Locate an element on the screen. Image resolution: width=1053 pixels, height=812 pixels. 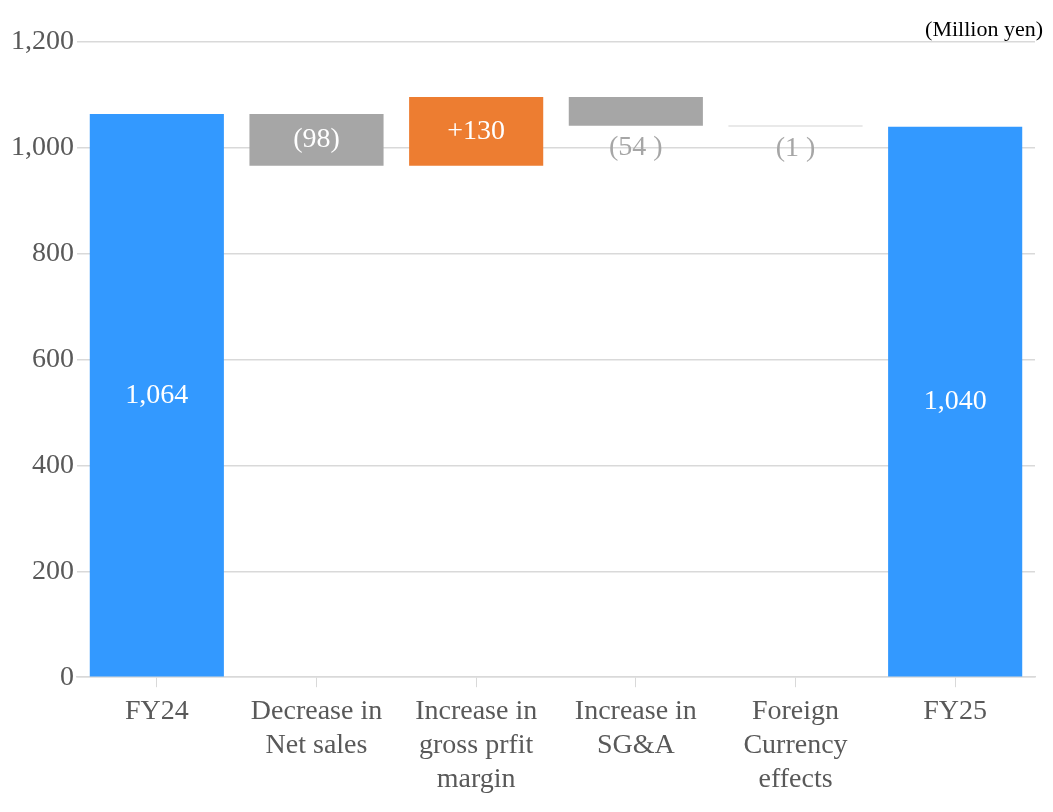
text: (Million yen) is located at coordinates (984, 28).